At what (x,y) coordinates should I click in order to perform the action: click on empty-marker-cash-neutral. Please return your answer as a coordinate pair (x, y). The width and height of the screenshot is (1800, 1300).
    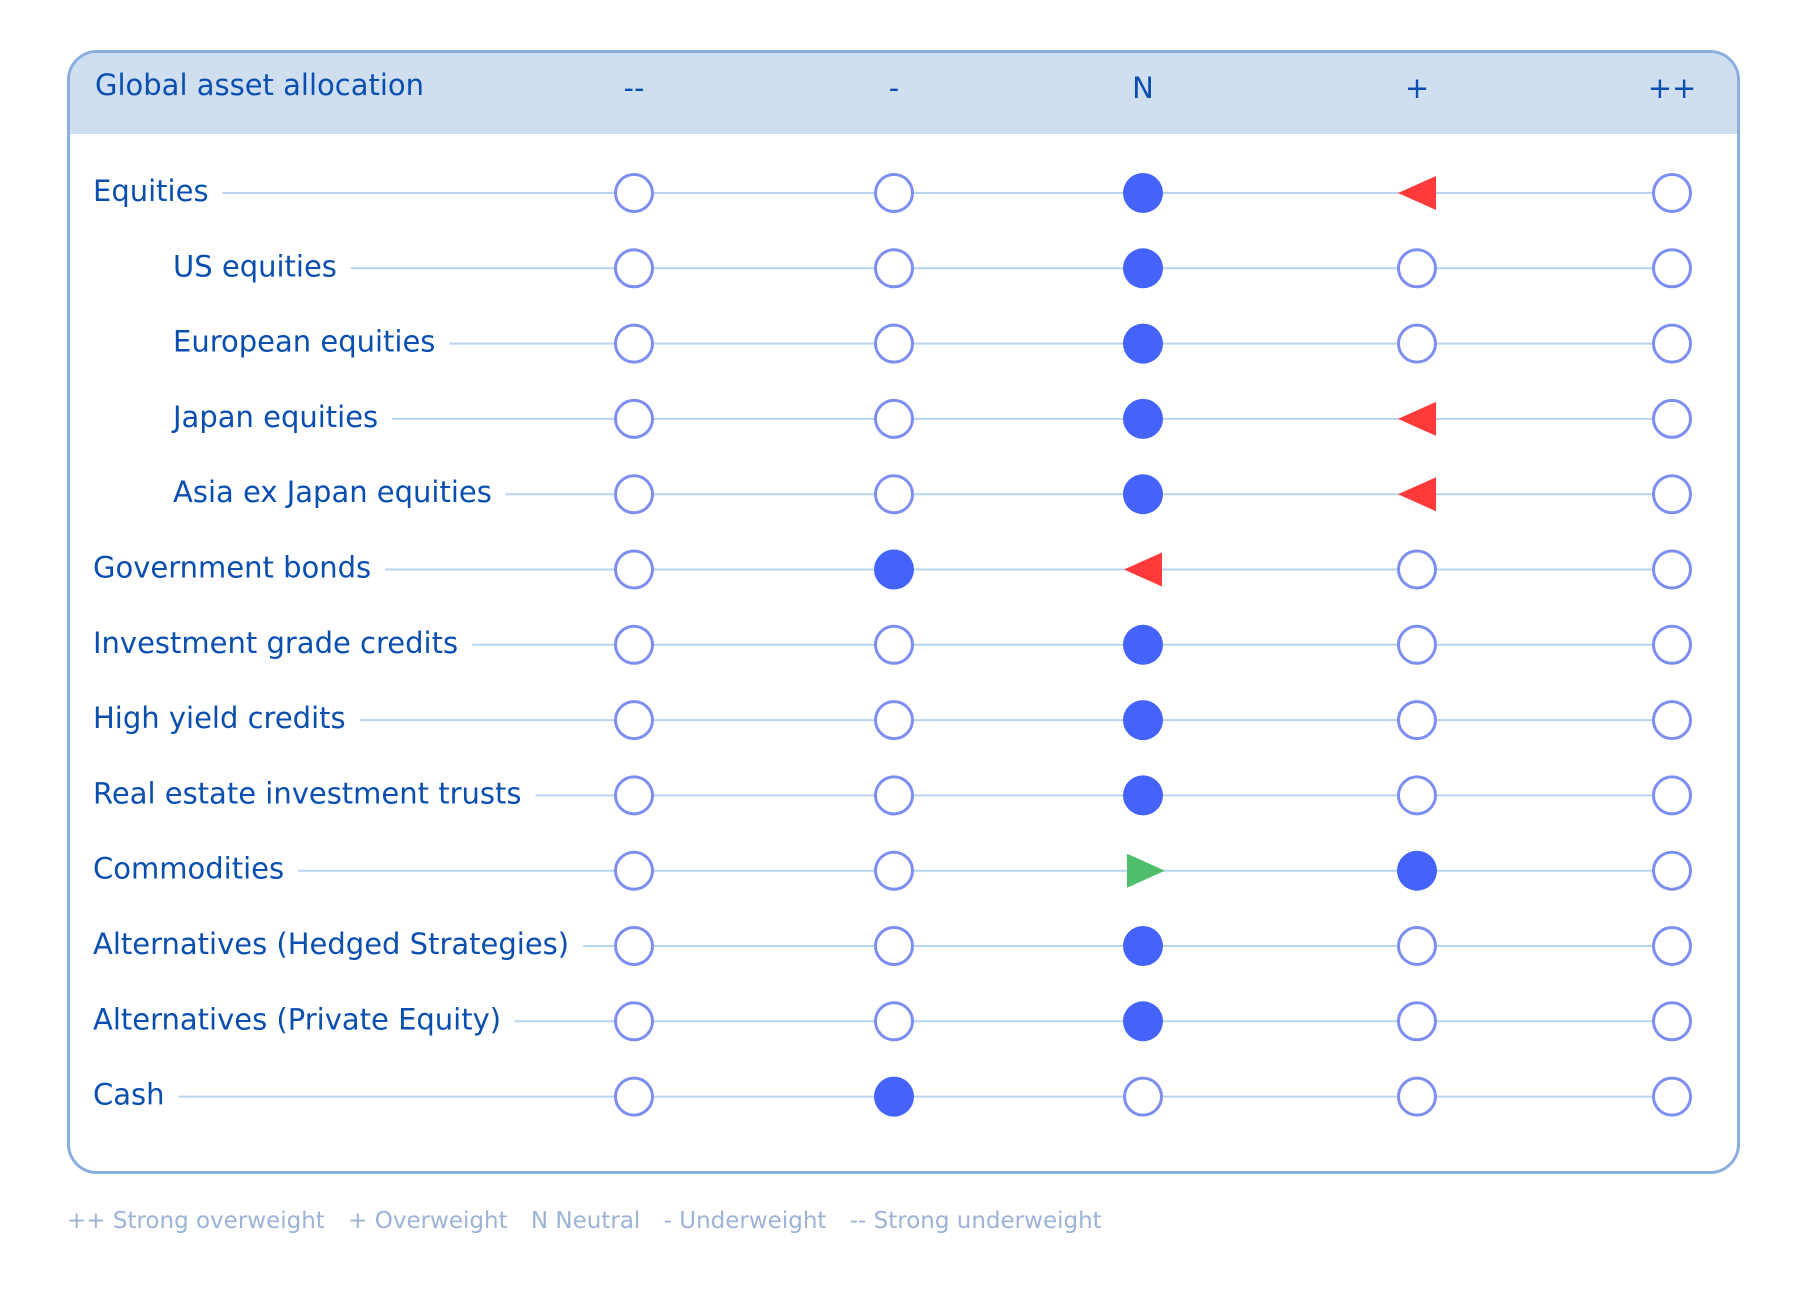
    Looking at the image, I should click on (1143, 1096).